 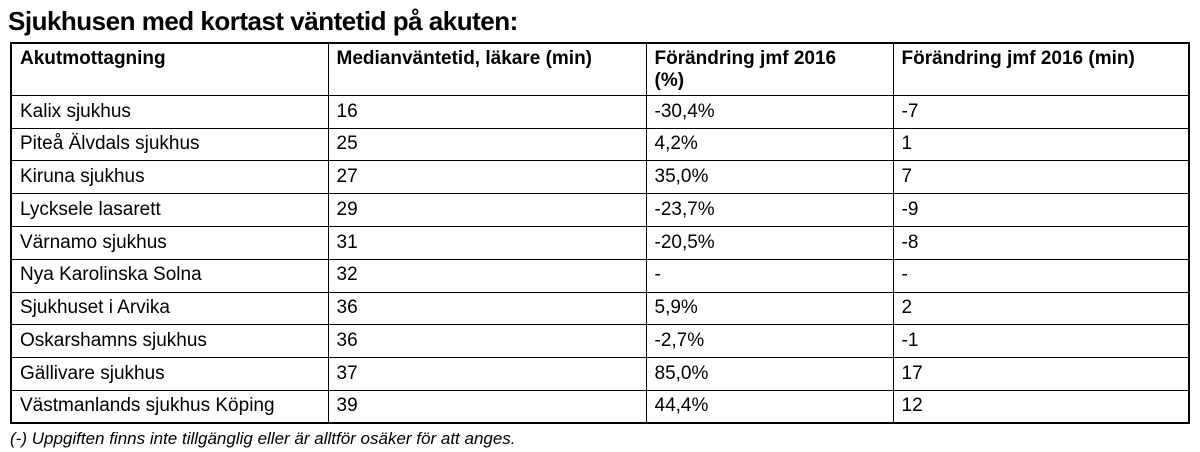 What do you see at coordinates (169, 210) in the screenshot?
I see `cell-hospital-name: Lycksele lasarett` at bounding box center [169, 210].